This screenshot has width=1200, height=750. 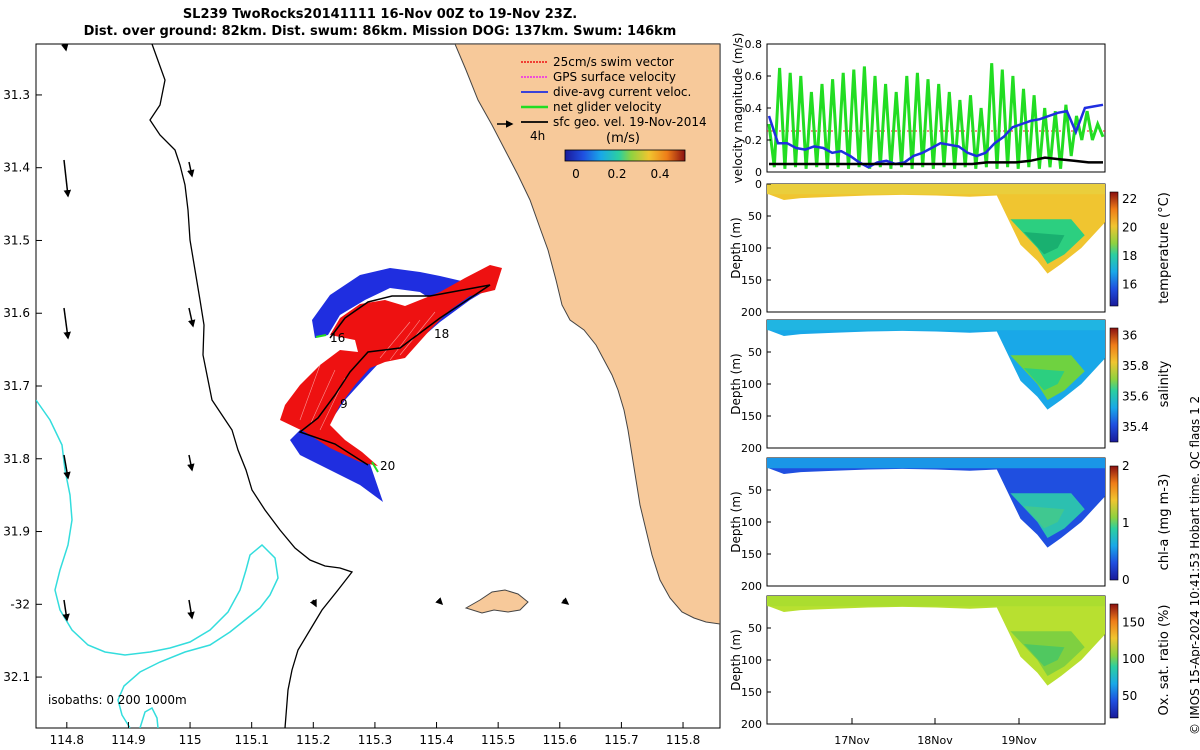 What do you see at coordinates (758, 184) in the screenshot?
I see `depth-tick-label: 0` at bounding box center [758, 184].